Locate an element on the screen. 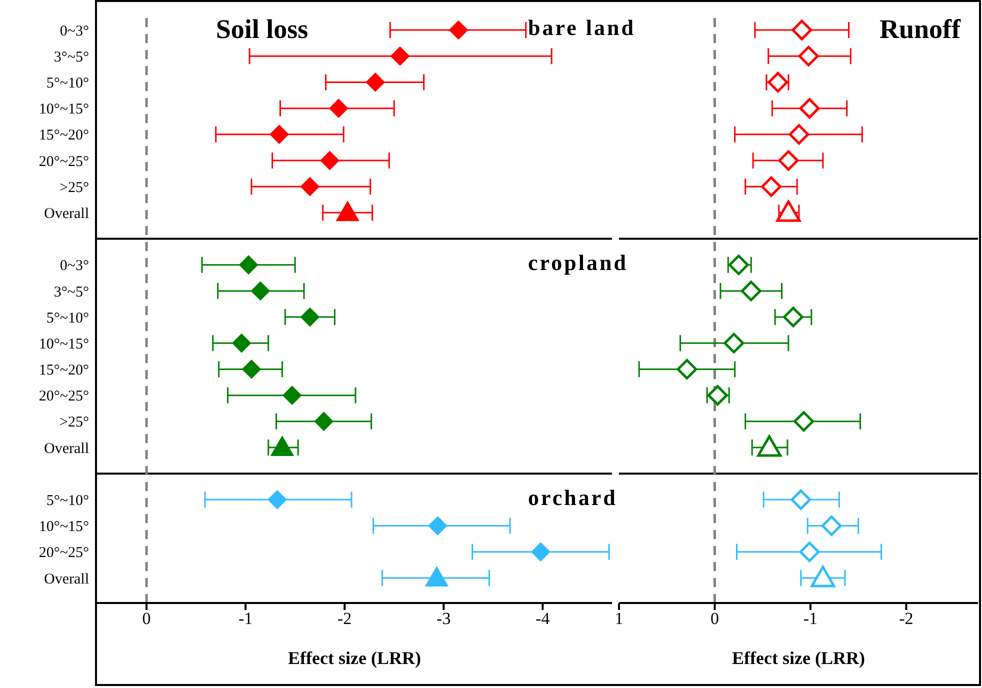 The image size is (982, 688). x-tick-label: -3 is located at coordinates (443, 618).